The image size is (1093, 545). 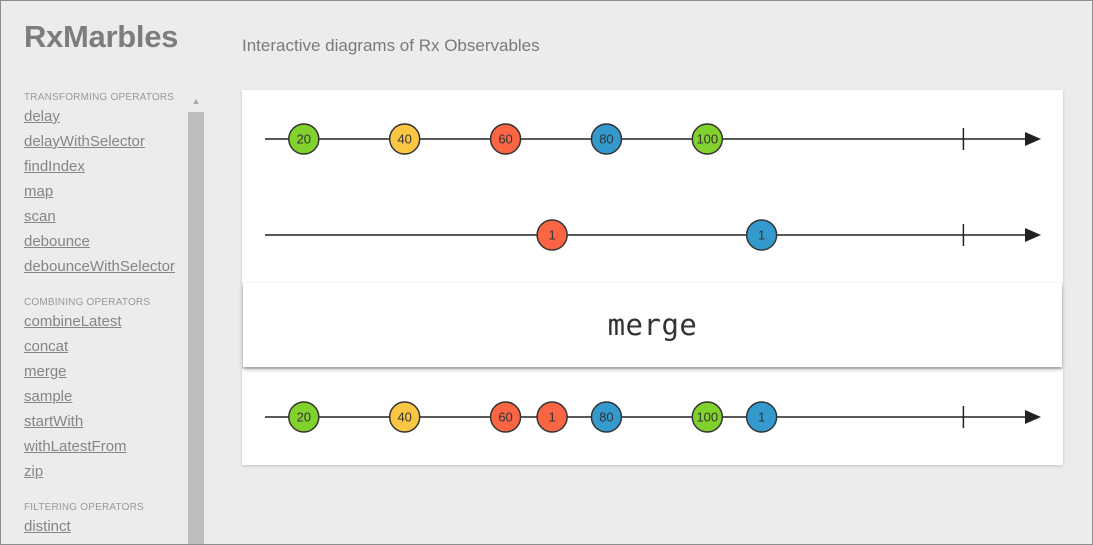 What do you see at coordinates (39, 191) in the screenshot?
I see `operator-link-map: map` at bounding box center [39, 191].